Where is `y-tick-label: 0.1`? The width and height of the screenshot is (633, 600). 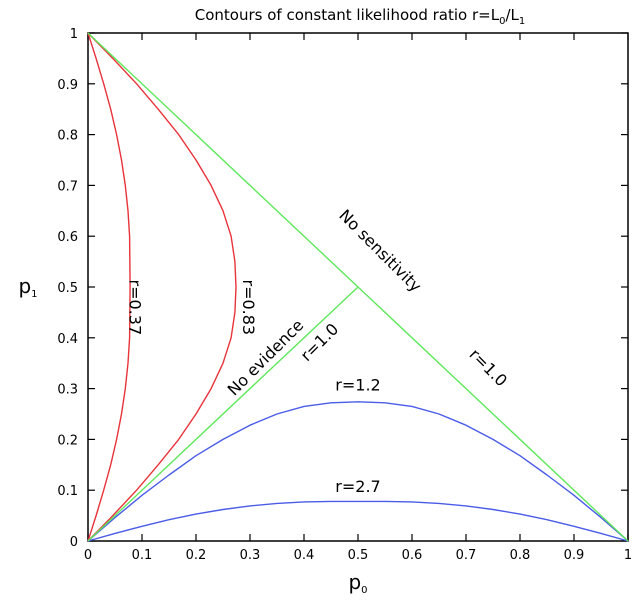
y-tick-label: 0.1 is located at coordinates (67, 491).